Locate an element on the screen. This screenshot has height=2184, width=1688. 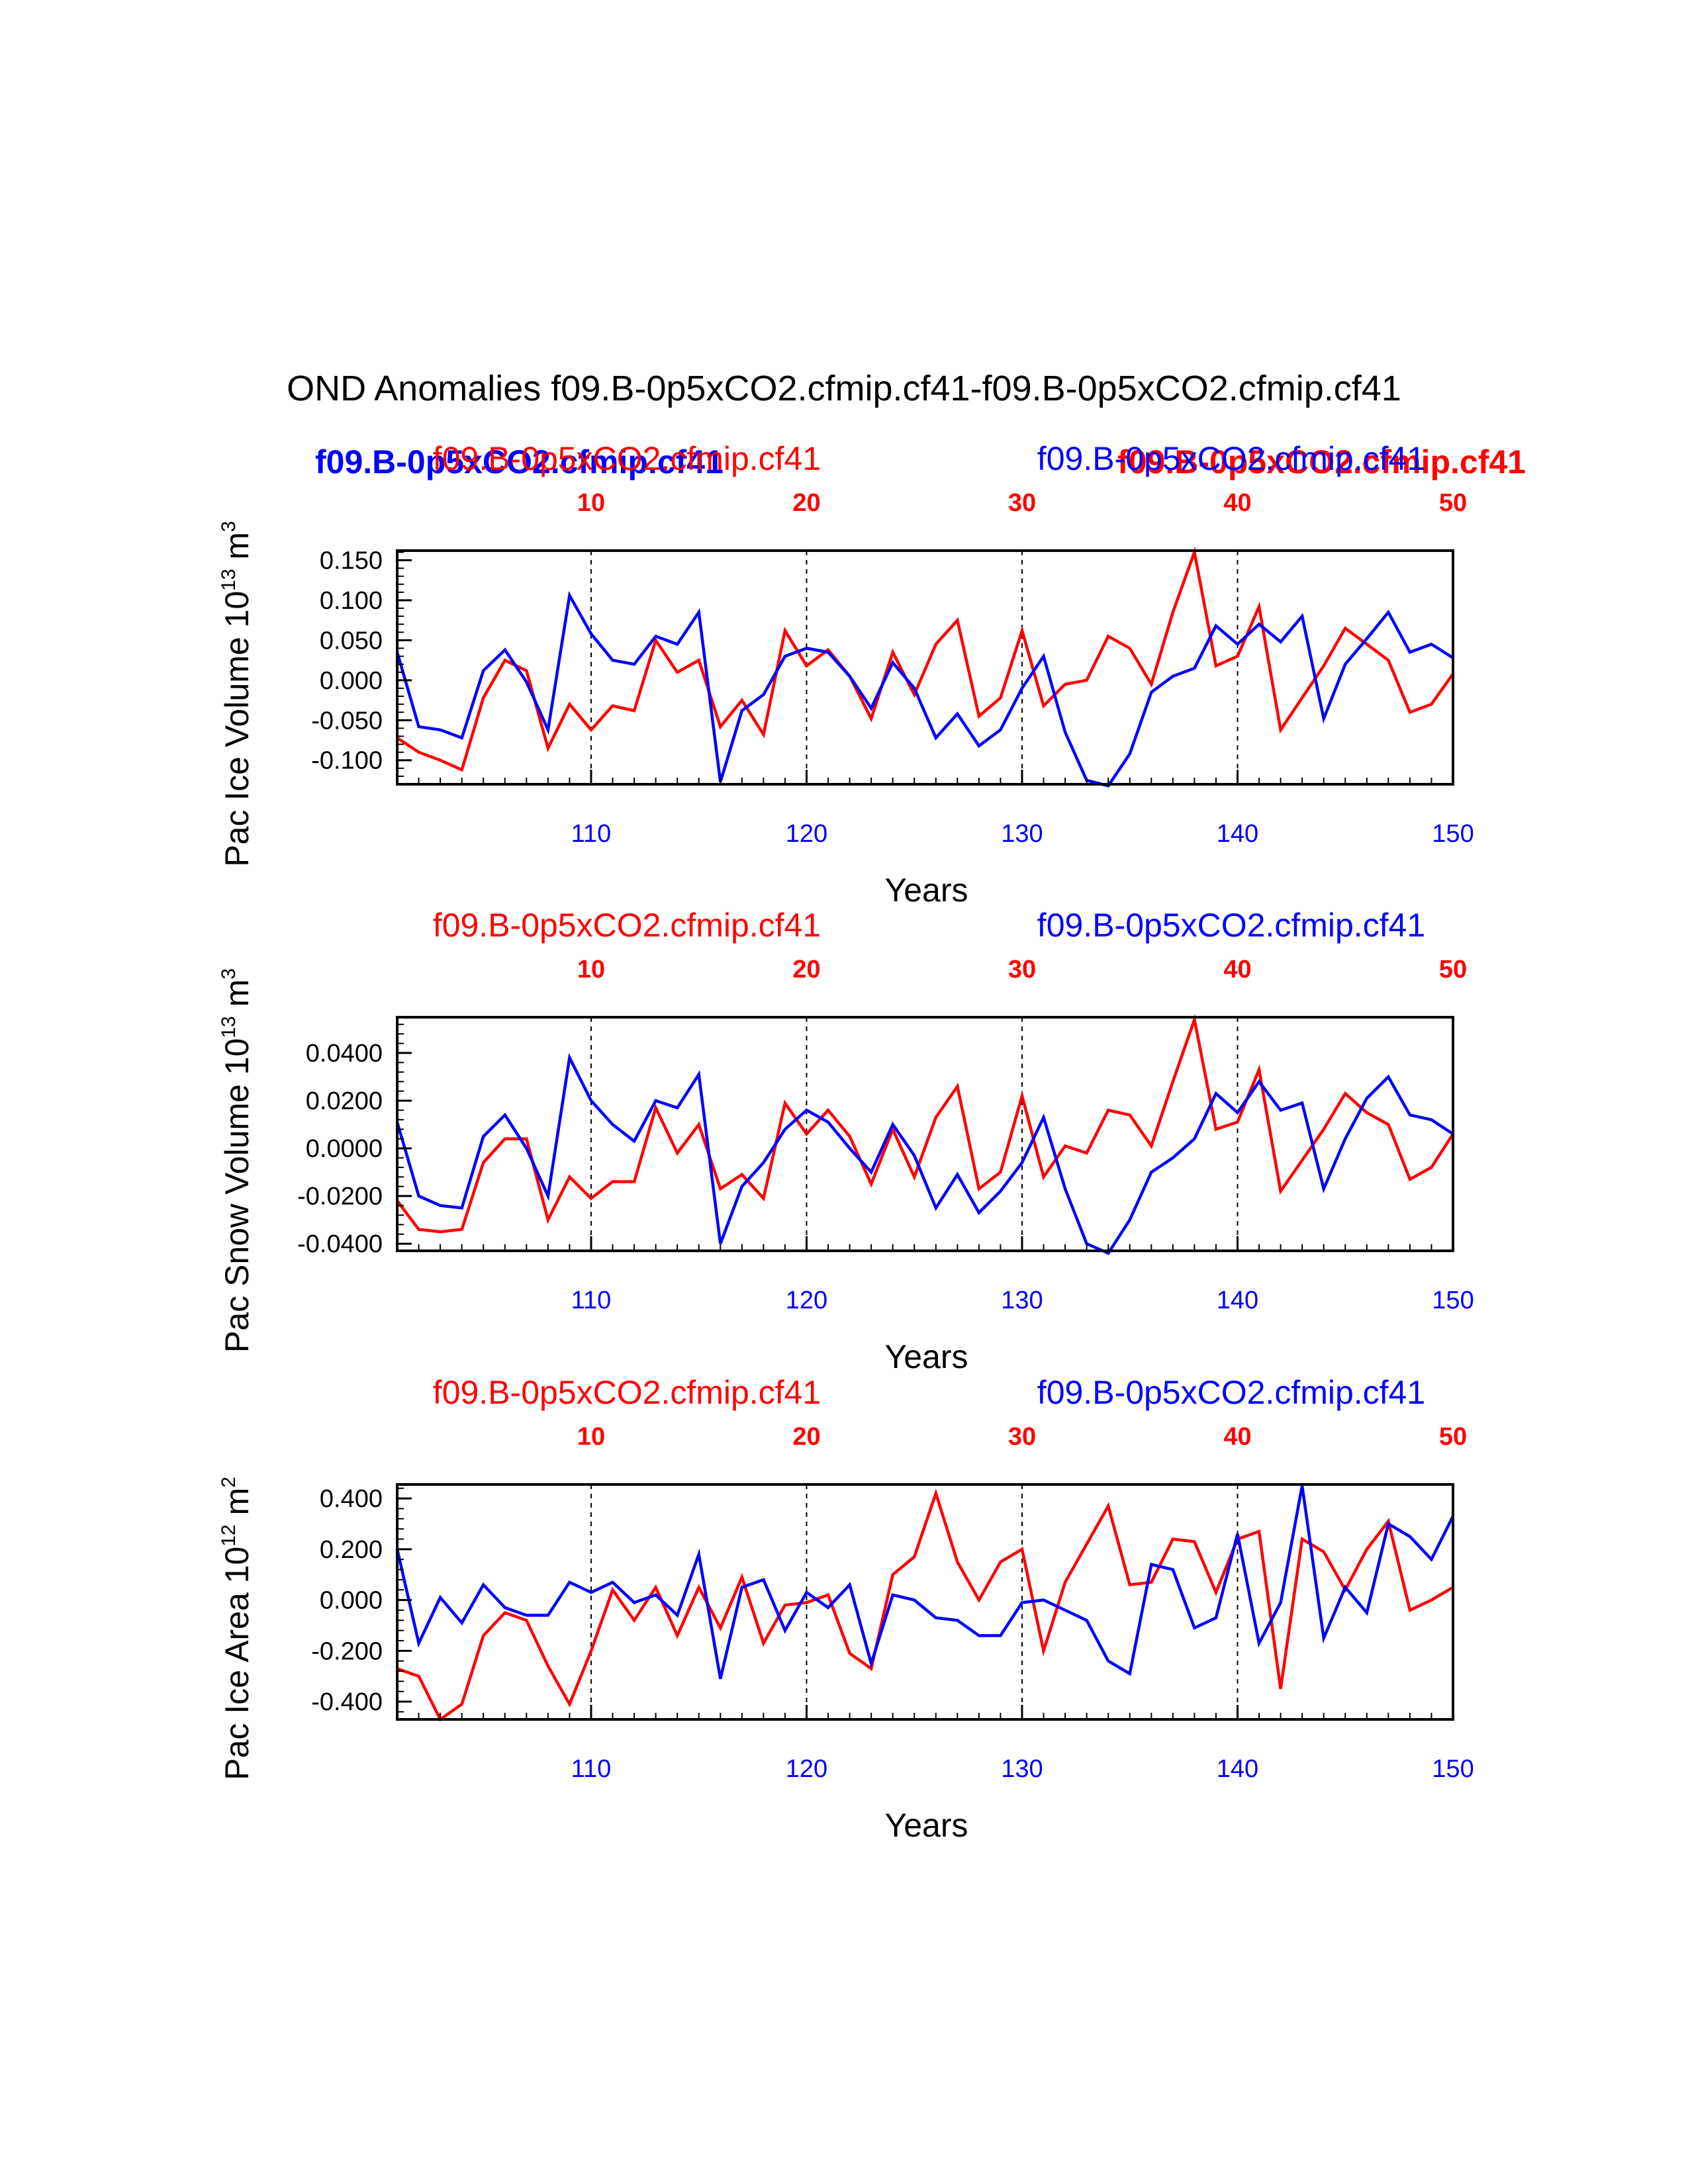
y-tick-label: -0.0400 is located at coordinates (340, 1244).